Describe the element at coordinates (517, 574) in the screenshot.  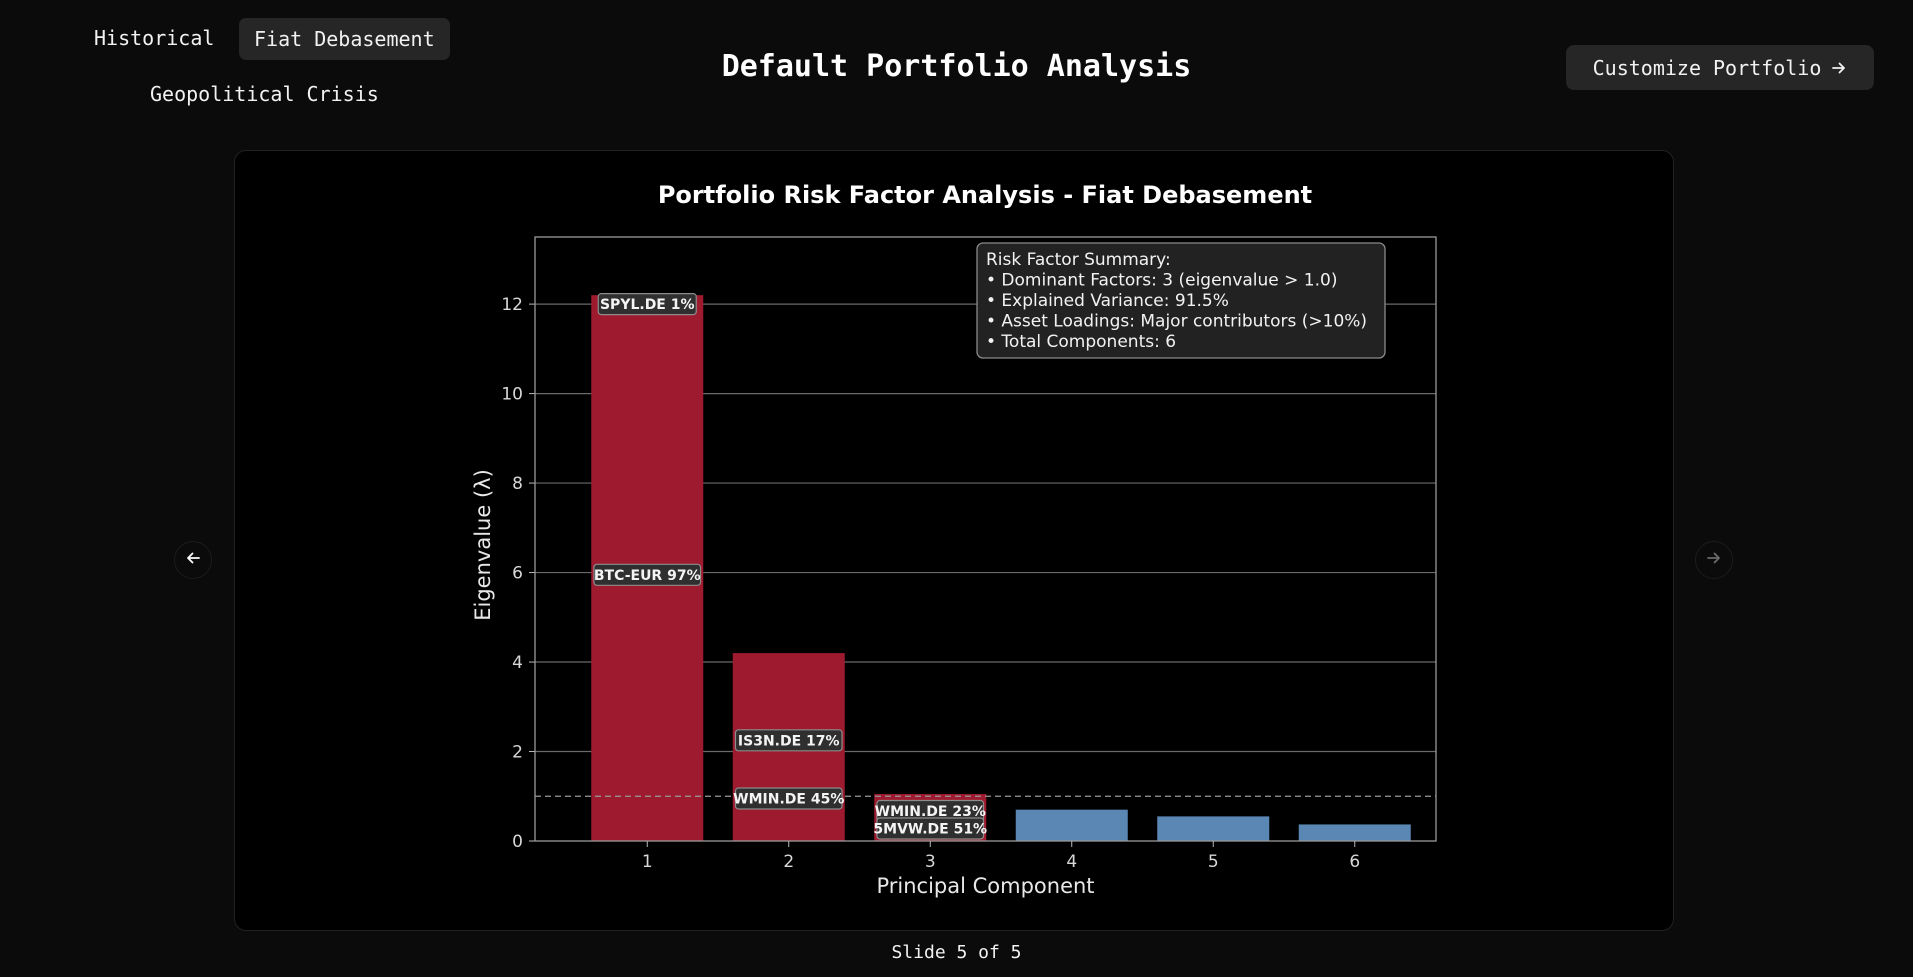
I see `y-tick-label: 6` at that location.